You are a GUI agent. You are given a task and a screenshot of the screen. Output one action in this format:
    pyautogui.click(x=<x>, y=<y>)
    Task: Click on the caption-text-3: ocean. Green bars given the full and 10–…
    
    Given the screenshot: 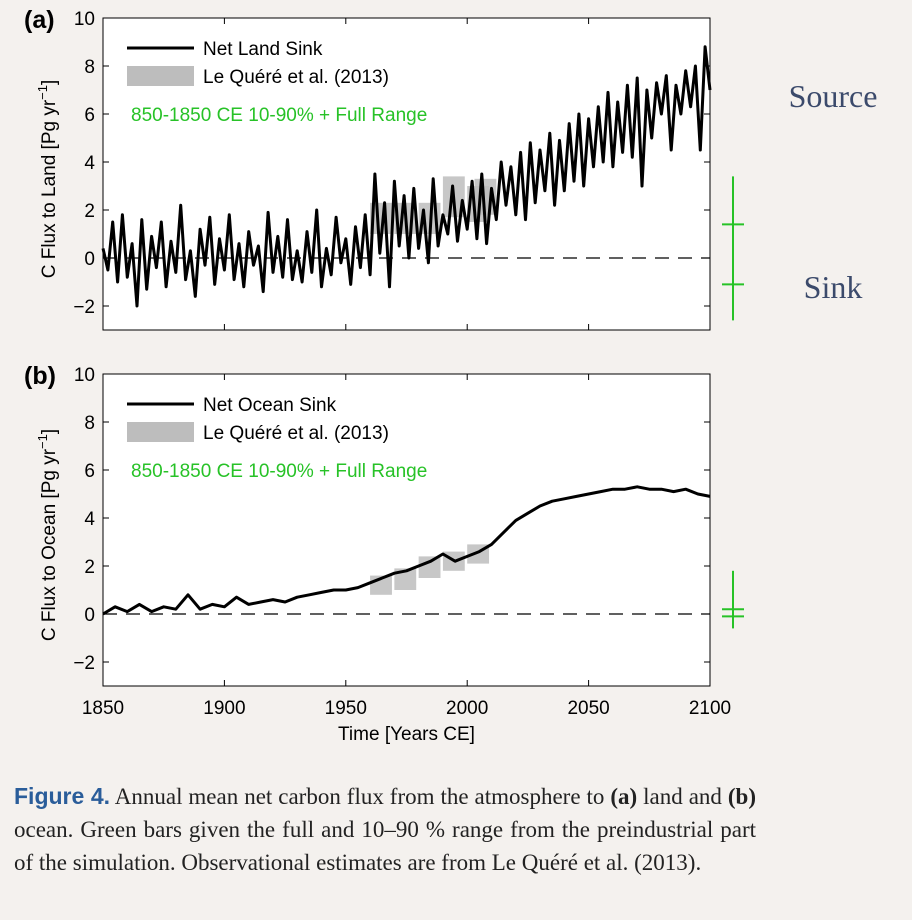 What is the action you would take?
    pyautogui.click(x=385, y=846)
    